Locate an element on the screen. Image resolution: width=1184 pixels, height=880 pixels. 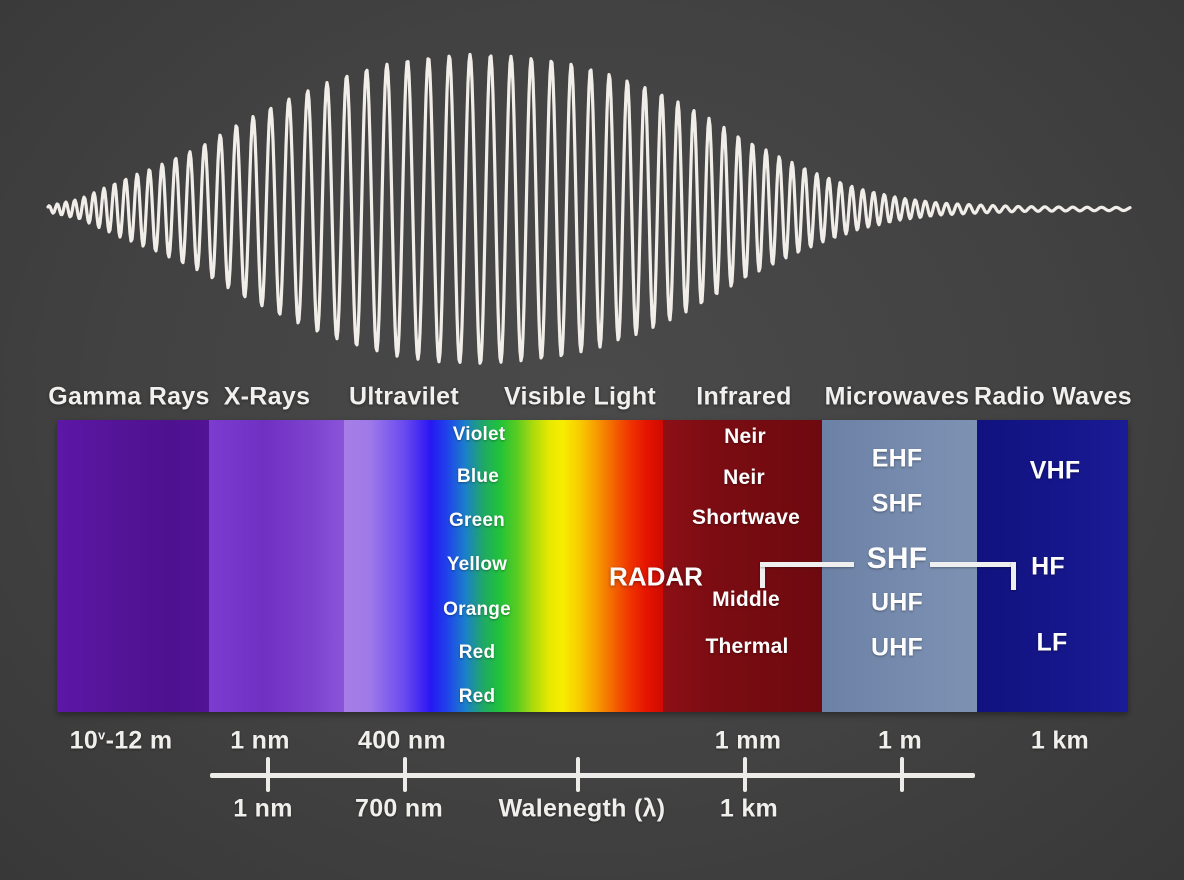
visible-label-violet: Violet is located at coordinates (479, 434).